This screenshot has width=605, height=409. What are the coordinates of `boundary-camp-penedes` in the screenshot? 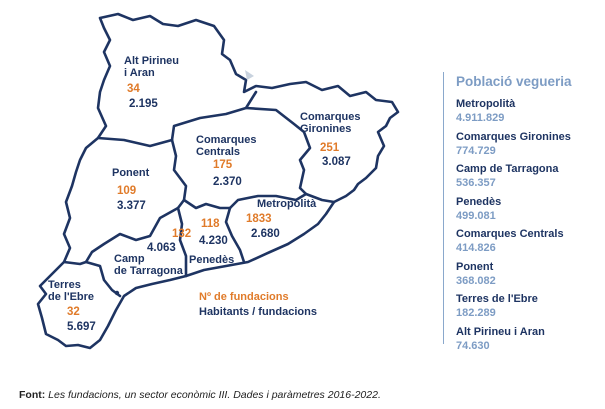 It's located at (182, 242).